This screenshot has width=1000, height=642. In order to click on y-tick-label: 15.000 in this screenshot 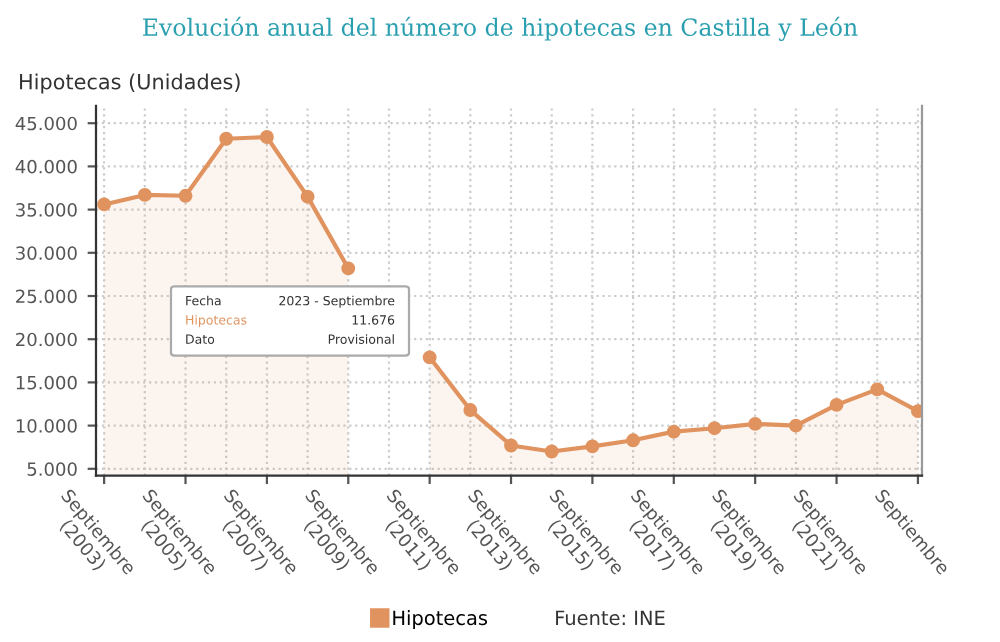, I will do `click(46, 382)`.